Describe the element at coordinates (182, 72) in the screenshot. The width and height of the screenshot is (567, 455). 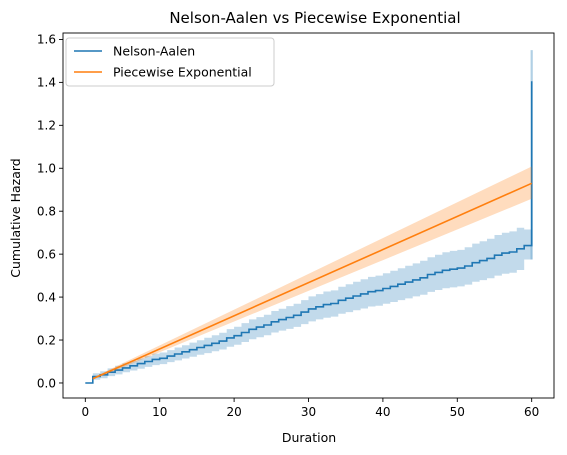
I see `legend-label-piecewise-exponential: Piecewise Exponential` at that location.